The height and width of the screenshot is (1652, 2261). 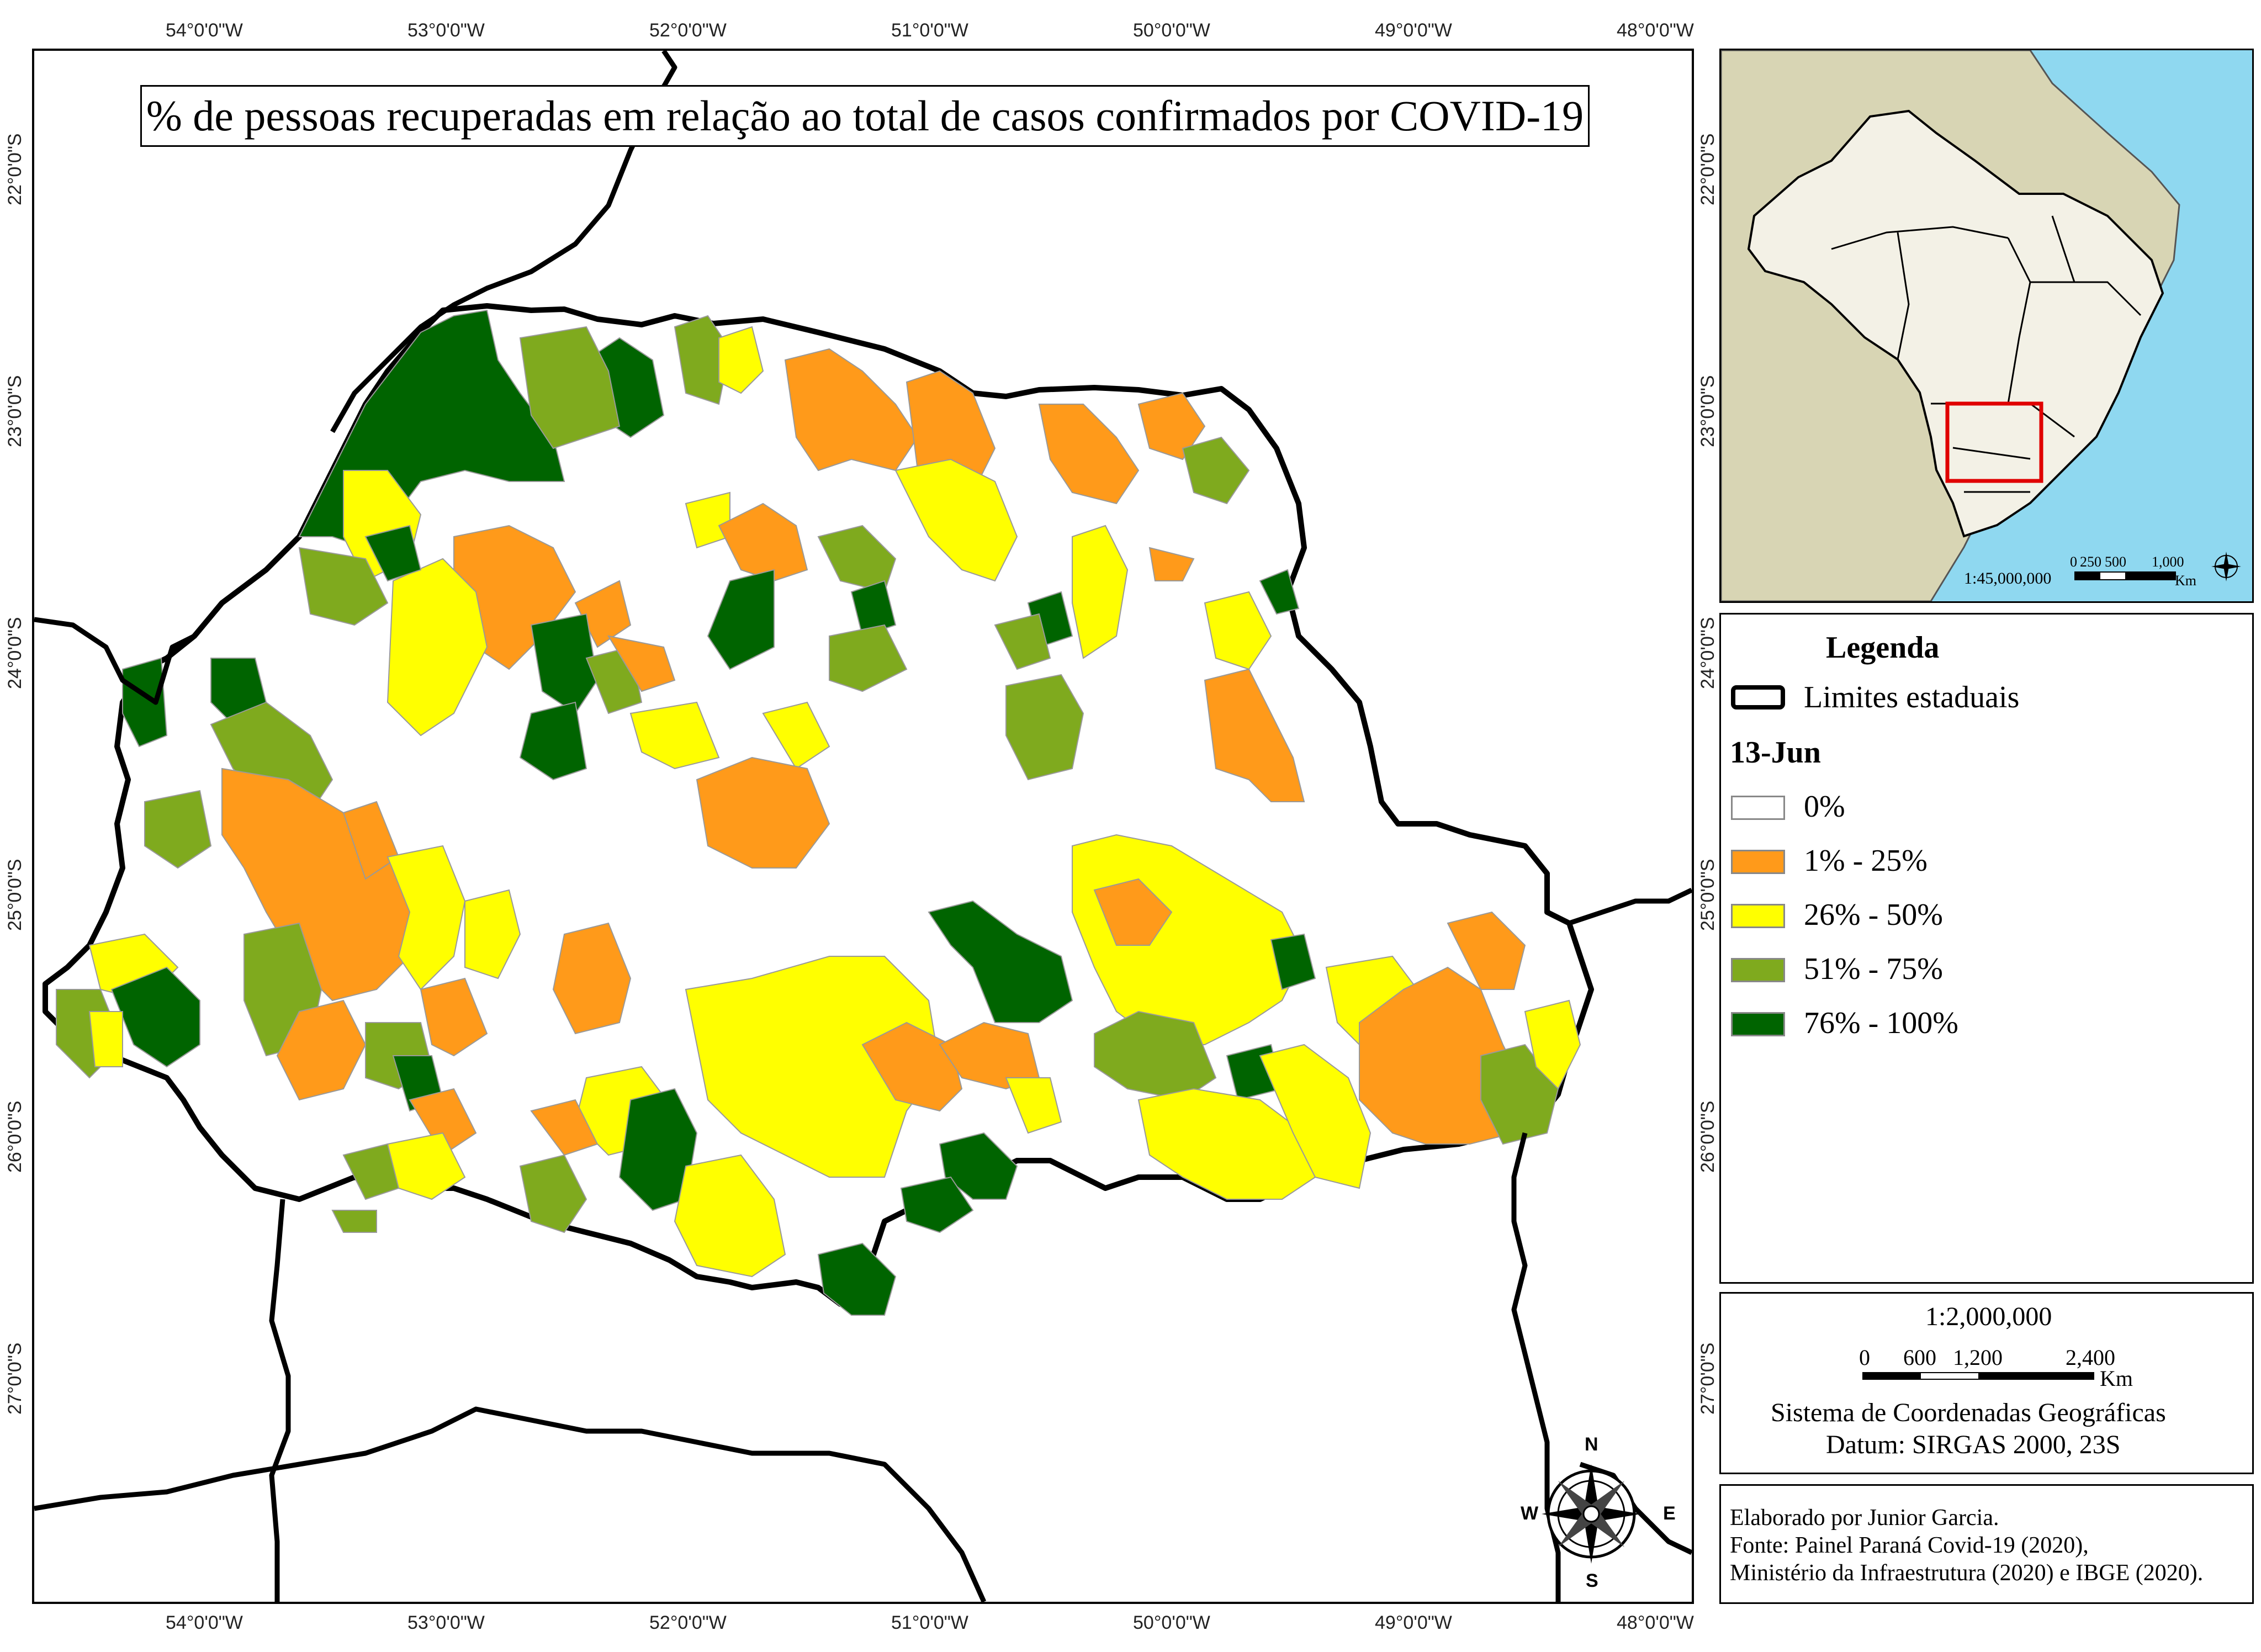 I want to click on credits-line1: Elaborado por Junior Garcia., so click(x=1865, y=1518).